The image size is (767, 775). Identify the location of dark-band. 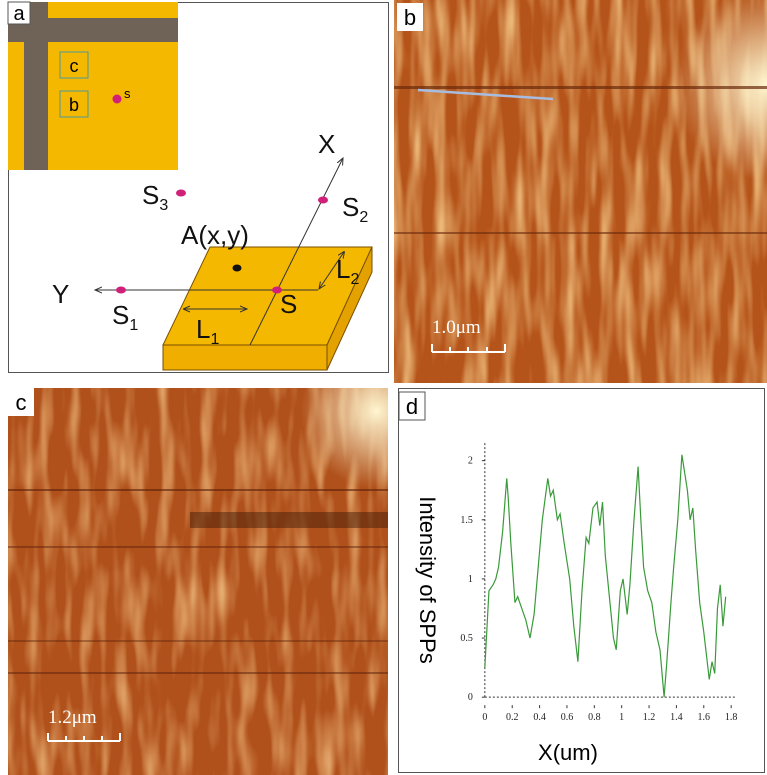
(289, 520).